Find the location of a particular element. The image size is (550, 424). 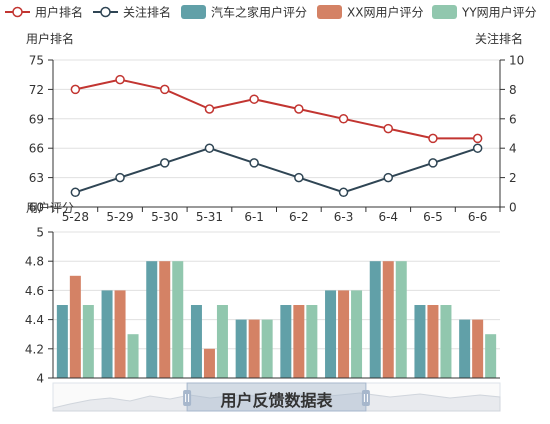

legend-label: XX网用户评分 is located at coordinates (385, 12).